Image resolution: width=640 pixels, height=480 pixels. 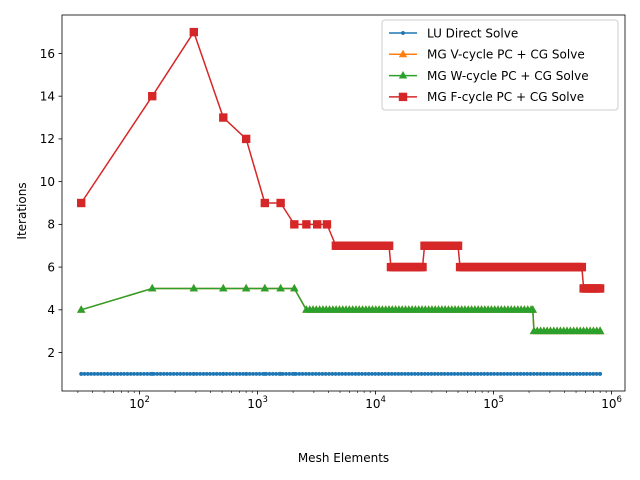 What do you see at coordinates (349, 401) in the screenshot?
I see `x-axis: 10² 10³ 10⁴ 10⁵ 10⁶` at bounding box center [349, 401].